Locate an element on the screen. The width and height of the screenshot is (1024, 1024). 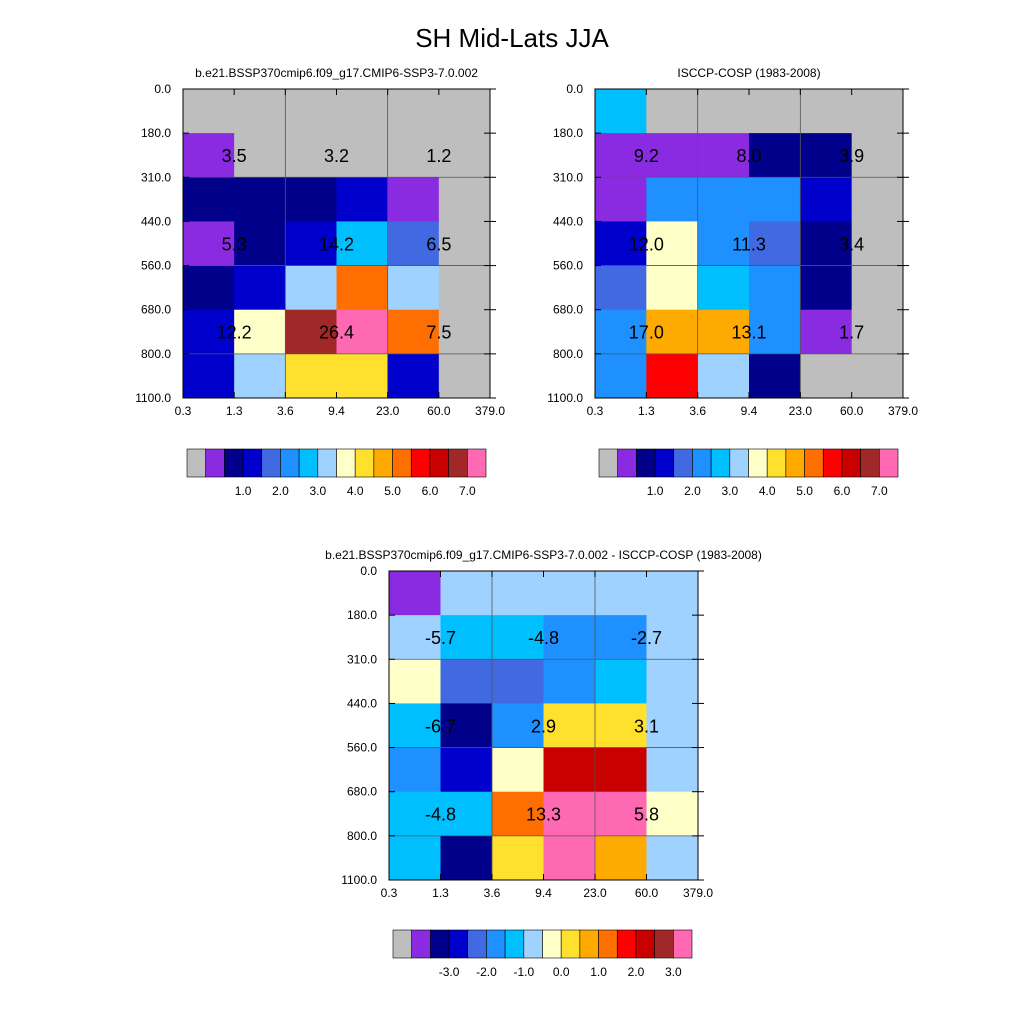
cell-value-label: 11.3 is located at coordinates (749, 244).